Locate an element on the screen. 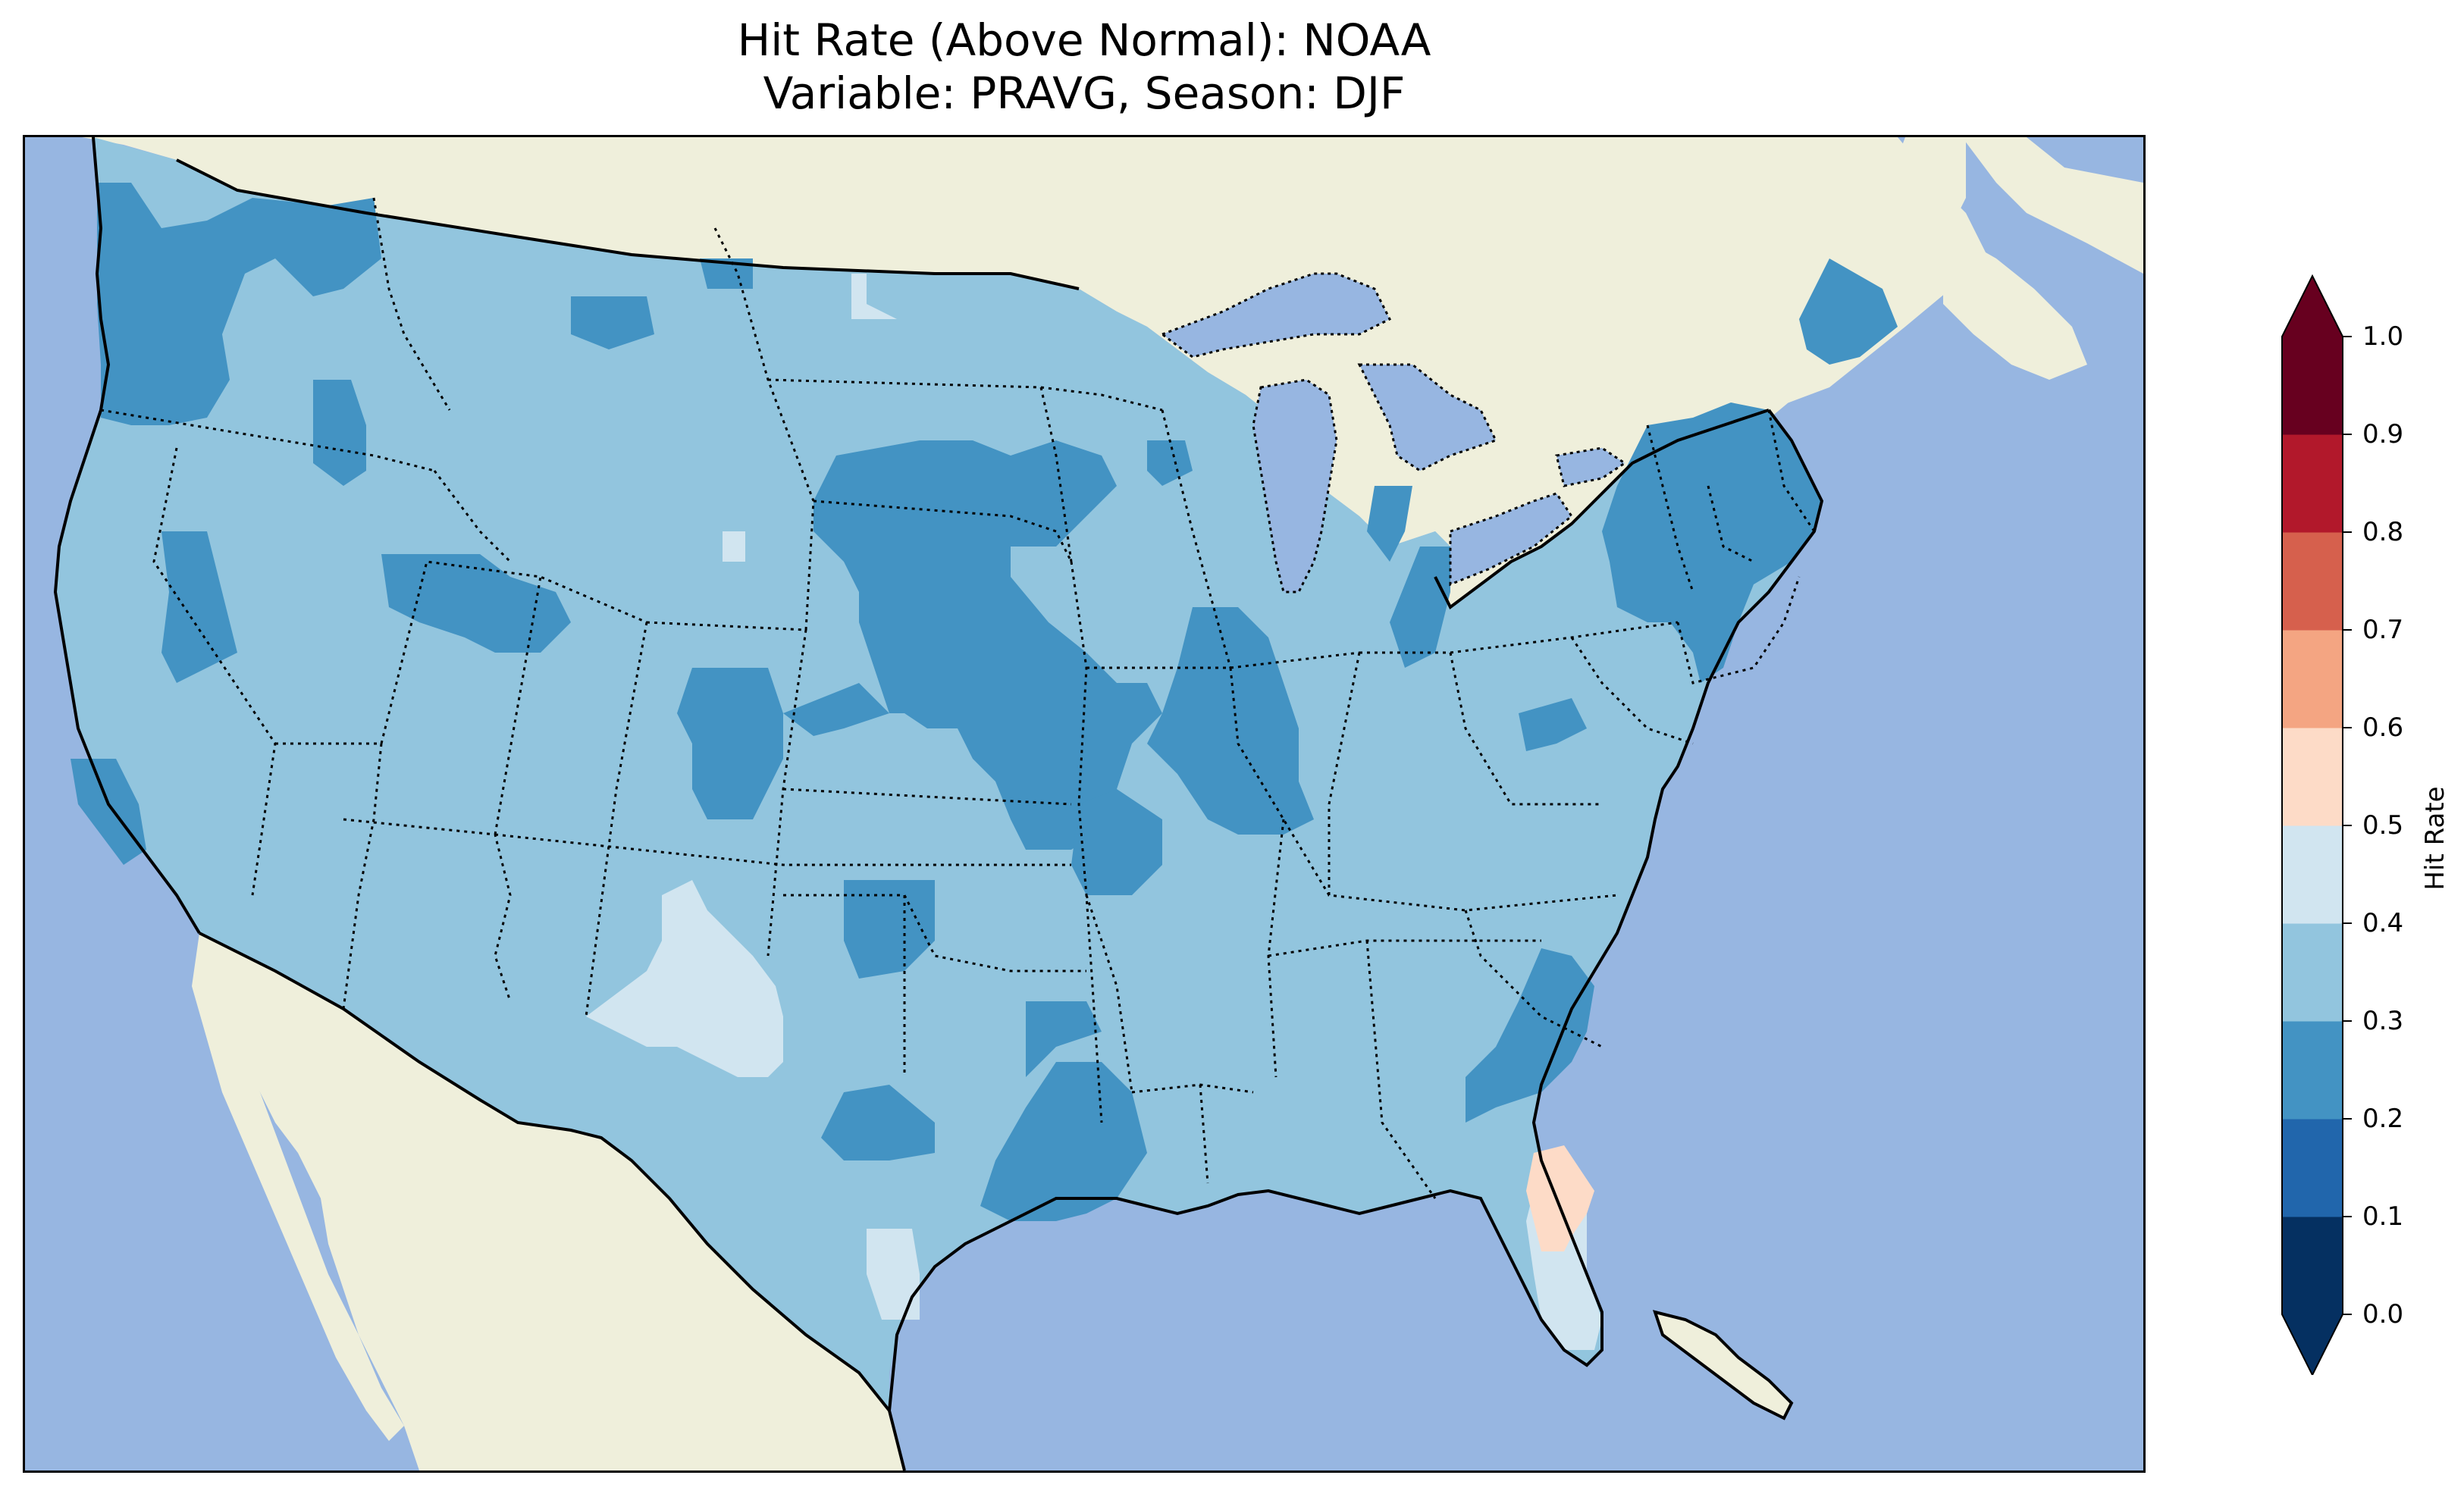 This screenshot has height=1494, width=2464. baja-peninsula is located at coordinates (298, 1187).